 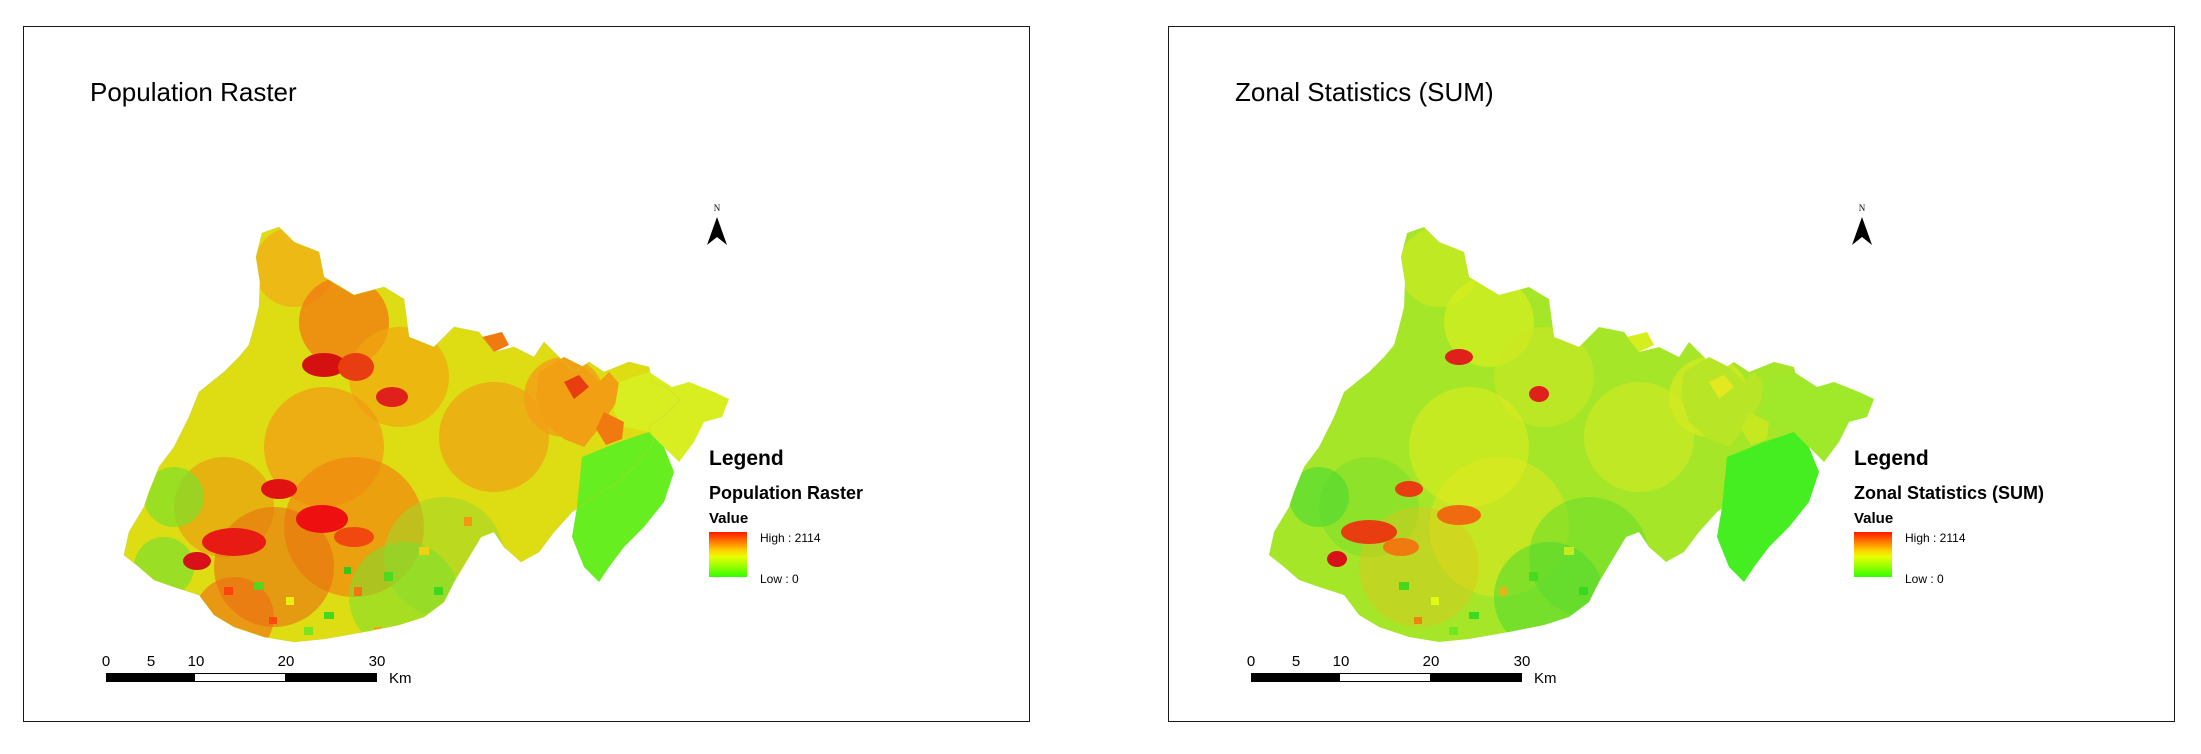 I want to click on map-title: Population Raster, so click(x=193, y=92).